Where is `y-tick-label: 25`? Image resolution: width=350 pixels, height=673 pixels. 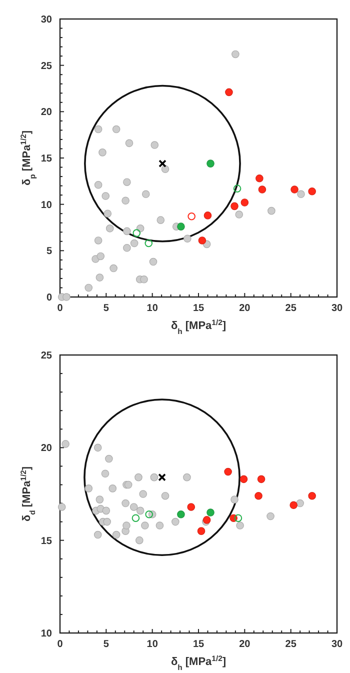 y-tick-label: 25 is located at coordinates (46, 356).